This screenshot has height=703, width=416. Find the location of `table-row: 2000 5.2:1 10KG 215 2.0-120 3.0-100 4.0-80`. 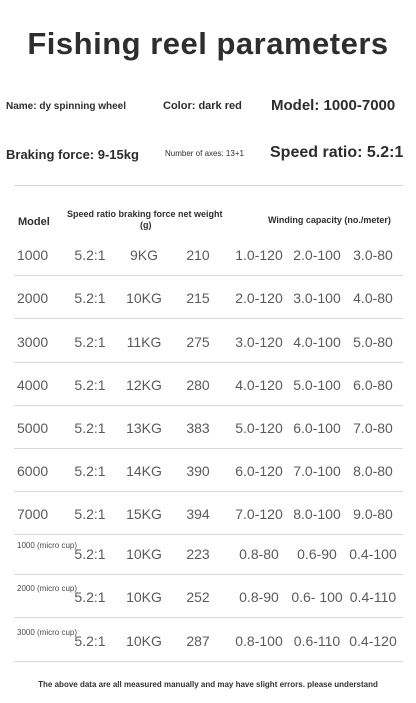

table-row: 2000 5.2:1 10KG 215 2.0-120 3.0-100 4.0-80 is located at coordinates (208, 298).